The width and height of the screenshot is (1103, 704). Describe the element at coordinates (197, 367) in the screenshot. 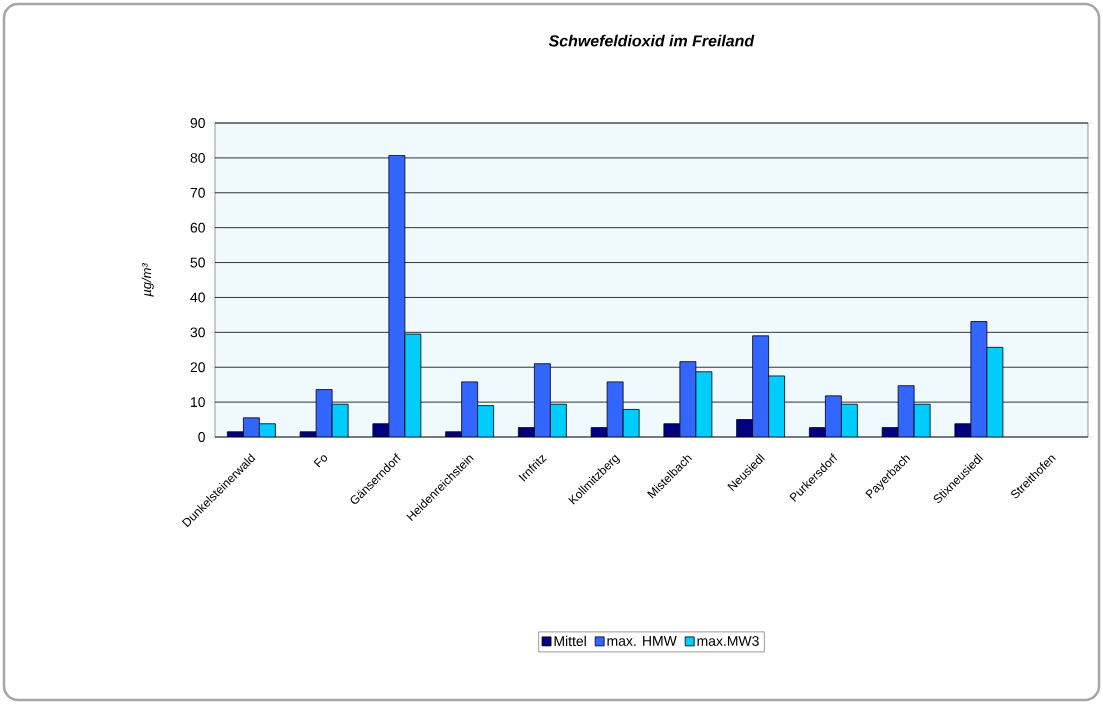

I see `y-tick-label: 20` at that location.